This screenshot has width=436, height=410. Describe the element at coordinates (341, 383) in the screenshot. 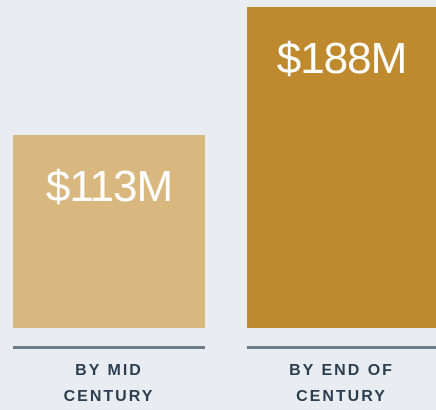

I see `category-label: BY END OF CENTURY` at that location.